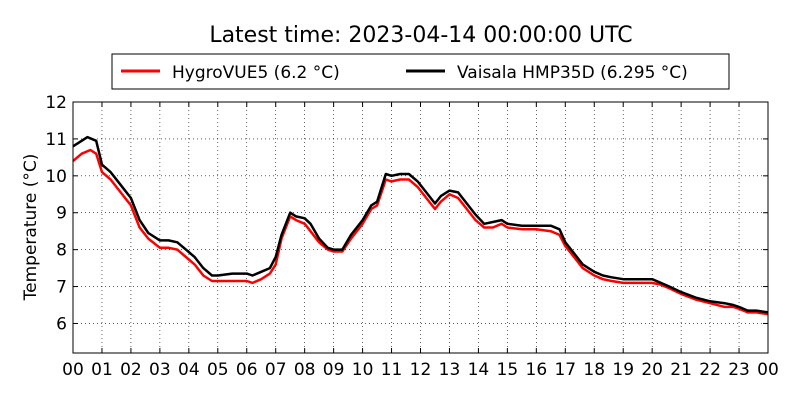 Image resolution: width=800 pixels, height=400 pixels. What do you see at coordinates (572, 73) in the screenshot?
I see `legend-label-vaisala: Vaisala HMP35D (6.295 °C)` at bounding box center [572, 73].